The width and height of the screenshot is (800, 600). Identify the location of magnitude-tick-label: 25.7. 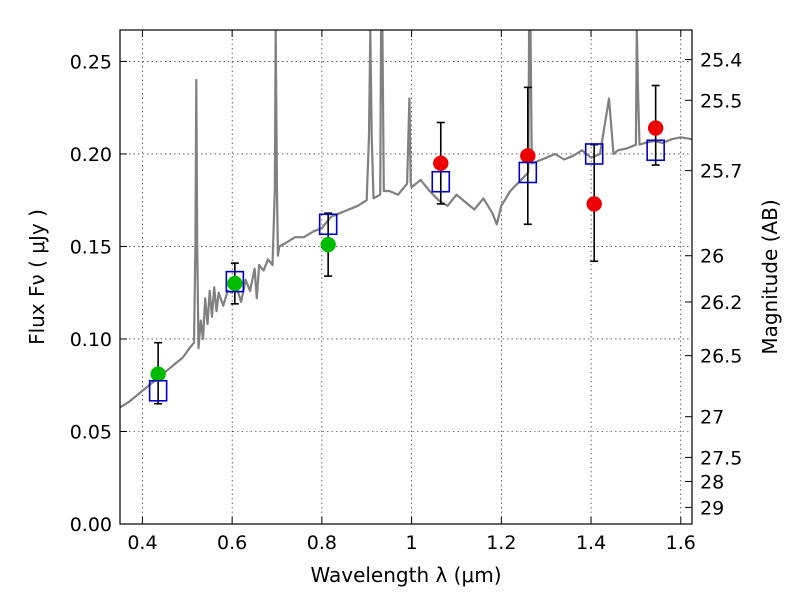
(721, 172).